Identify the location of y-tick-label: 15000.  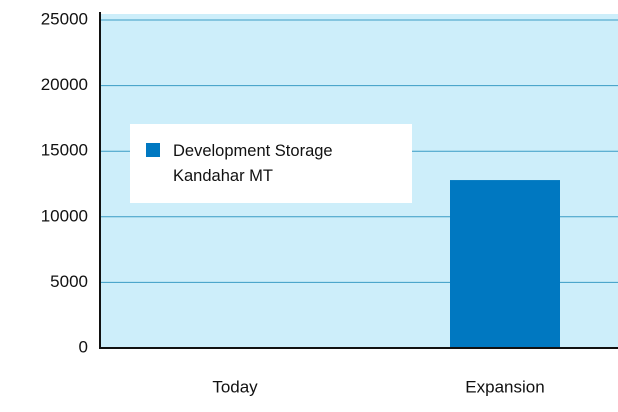
(64, 150).